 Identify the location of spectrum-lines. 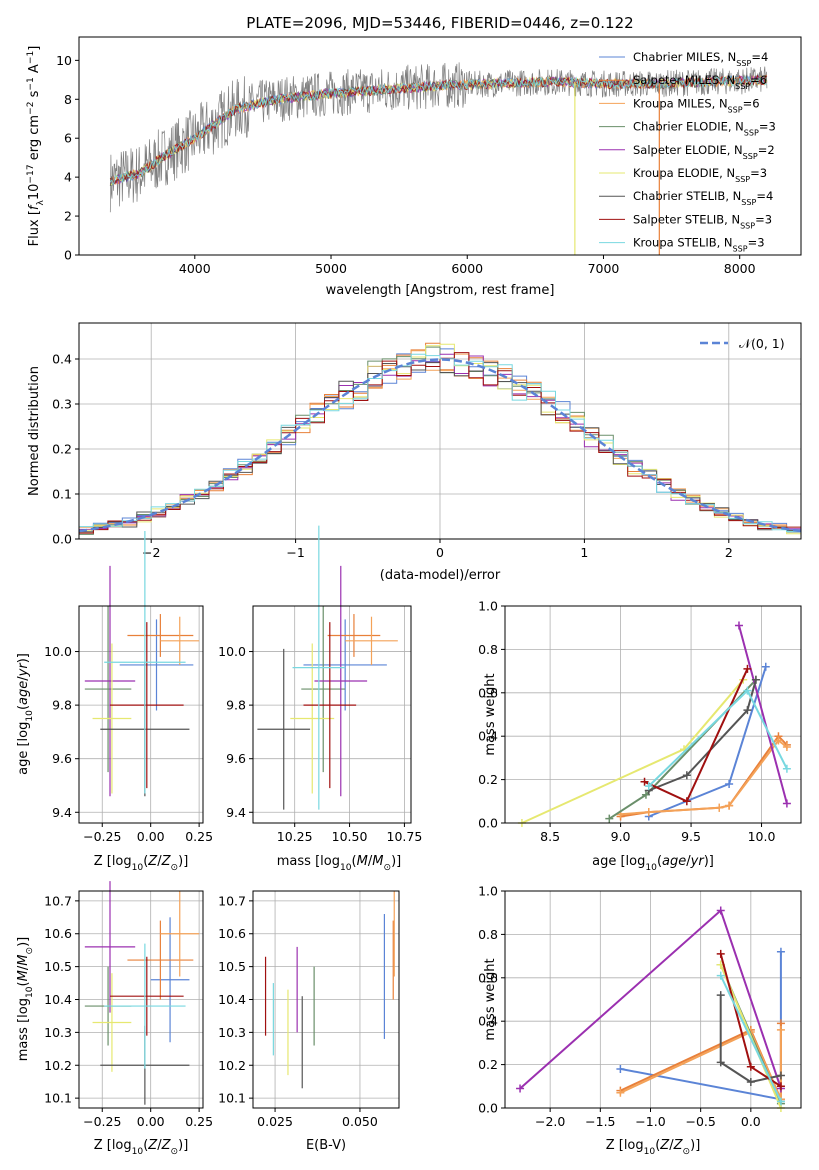
(438, 158).